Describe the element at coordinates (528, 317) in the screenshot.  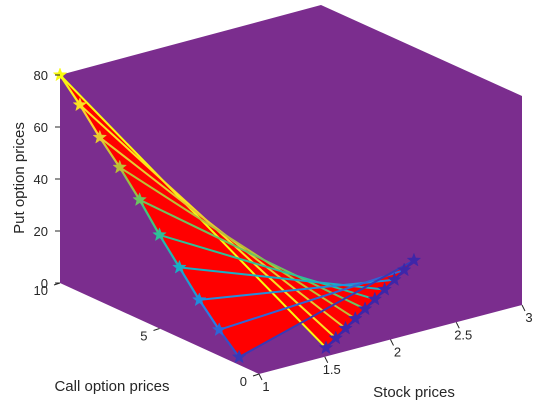
I see `x-tick-label: 3` at that location.